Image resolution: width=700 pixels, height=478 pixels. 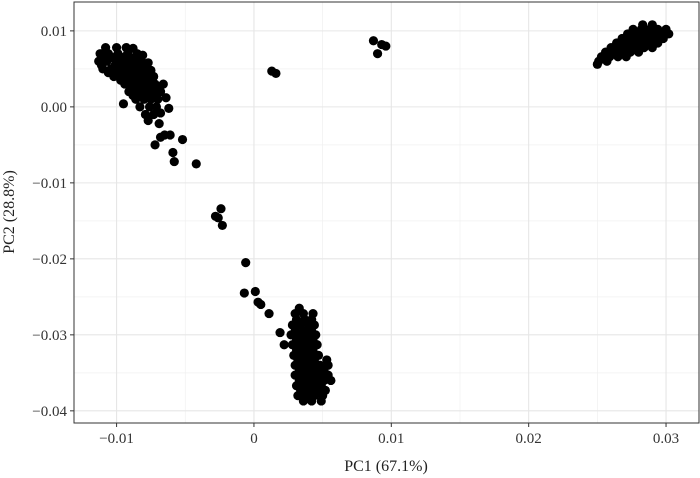 What do you see at coordinates (49, 260) in the screenshot?
I see `y-tick-label: −0.02` at bounding box center [49, 260].